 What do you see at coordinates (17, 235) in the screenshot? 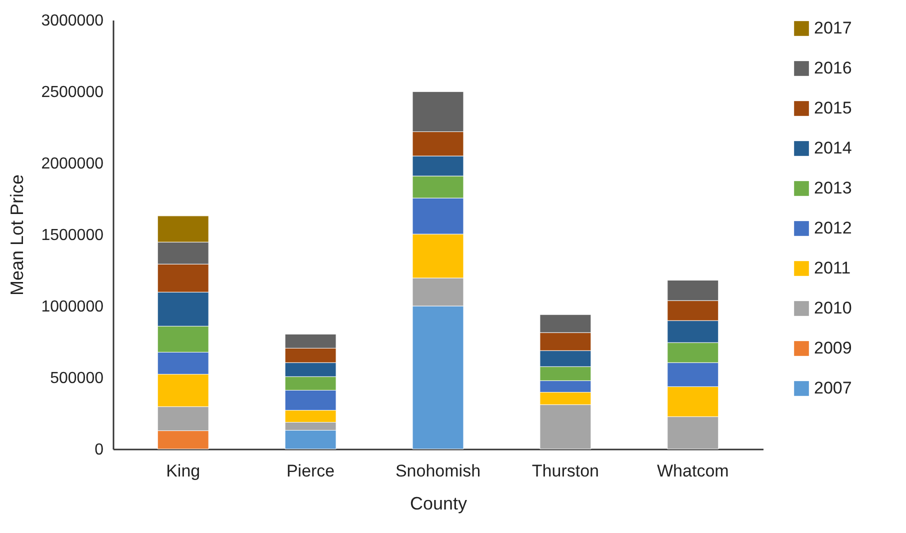
I see `y-axis-title: Mean Lot Price` at bounding box center [17, 235].